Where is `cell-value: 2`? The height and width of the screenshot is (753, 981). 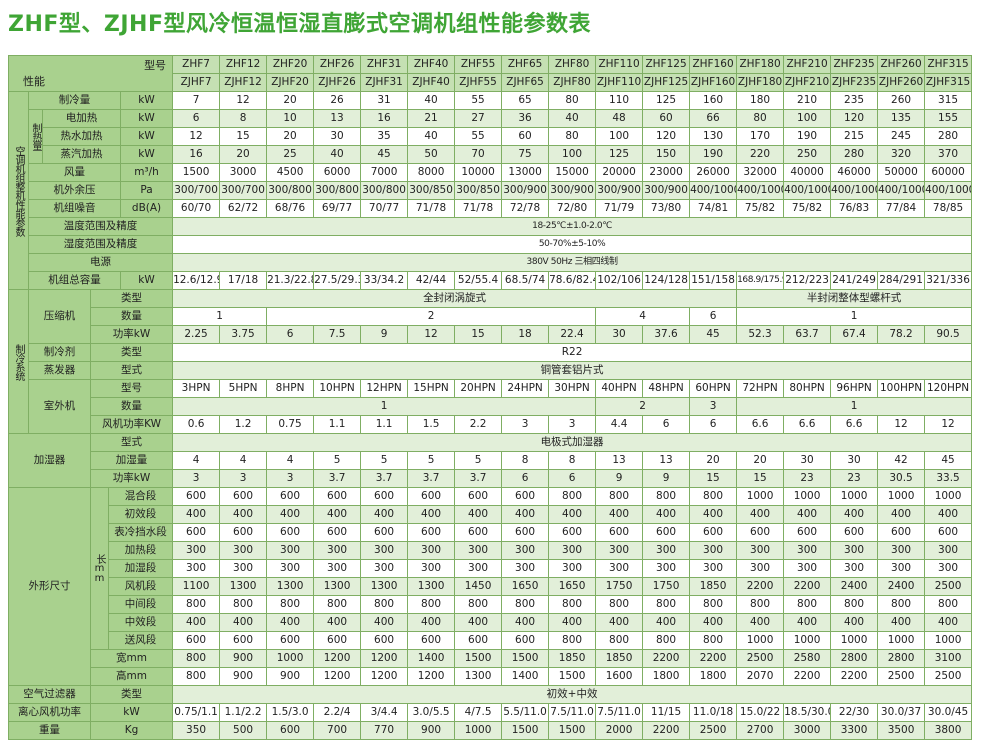 cell-value: 2 is located at coordinates (431, 316).